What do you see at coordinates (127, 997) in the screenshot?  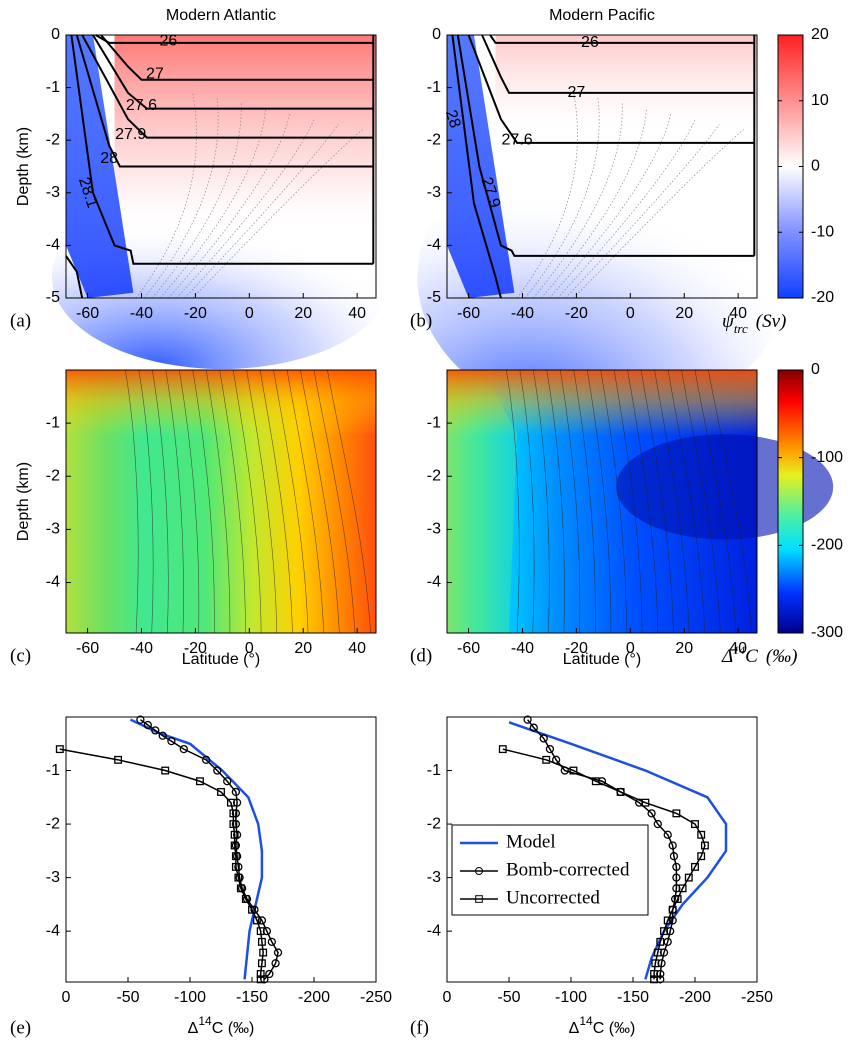 I see `x-tick-label: -50` at bounding box center [127, 997].